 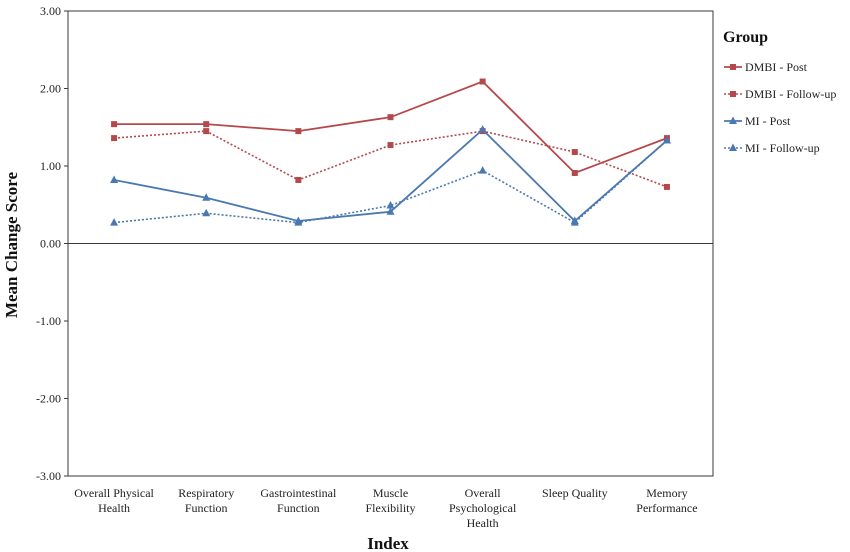 I want to click on x-tick-label: Muscle Flexibility, so click(x=390, y=500).